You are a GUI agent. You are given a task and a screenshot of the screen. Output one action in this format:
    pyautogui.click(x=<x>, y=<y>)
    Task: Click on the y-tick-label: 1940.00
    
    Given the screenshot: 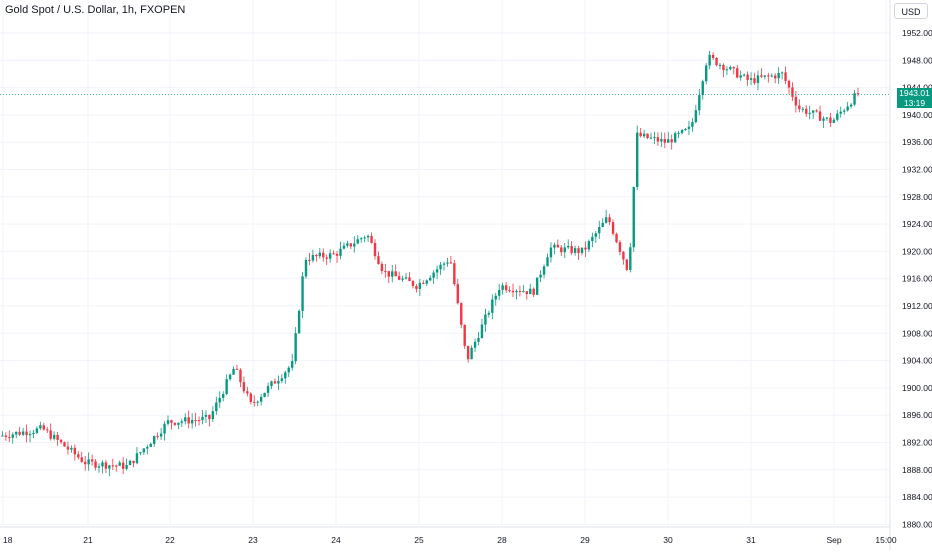 What is the action you would take?
    pyautogui.click(x=917, y=115)
    